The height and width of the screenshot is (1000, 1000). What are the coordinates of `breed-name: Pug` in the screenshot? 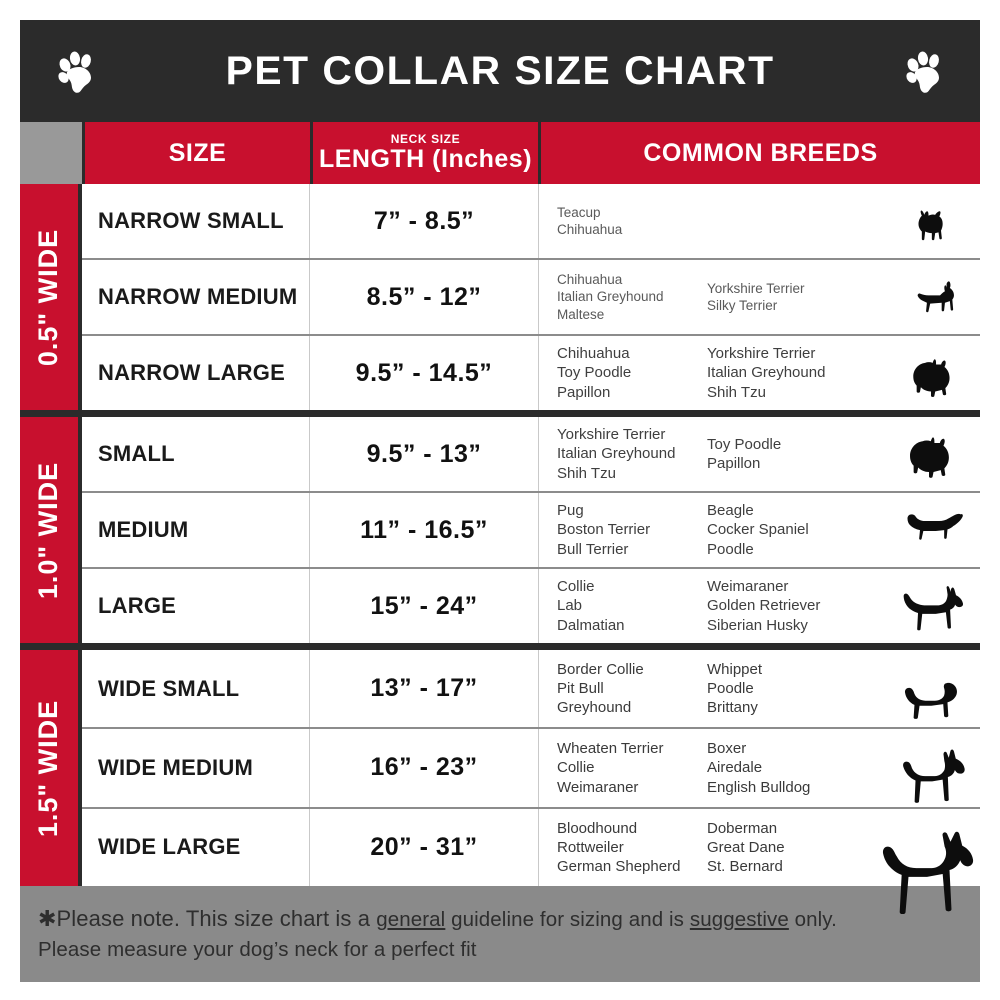 It's located at (570, 511).